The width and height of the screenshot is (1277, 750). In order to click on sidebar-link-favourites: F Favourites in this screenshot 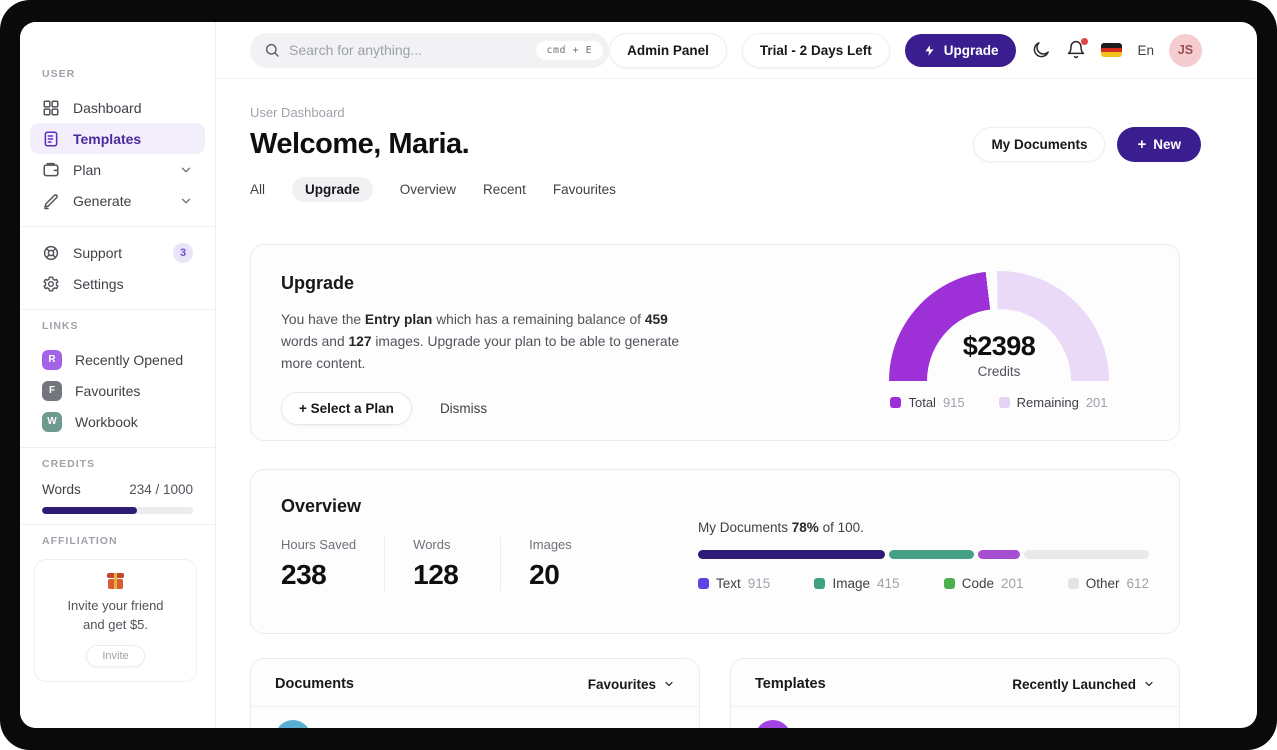, I will do `click(117, 390)`.